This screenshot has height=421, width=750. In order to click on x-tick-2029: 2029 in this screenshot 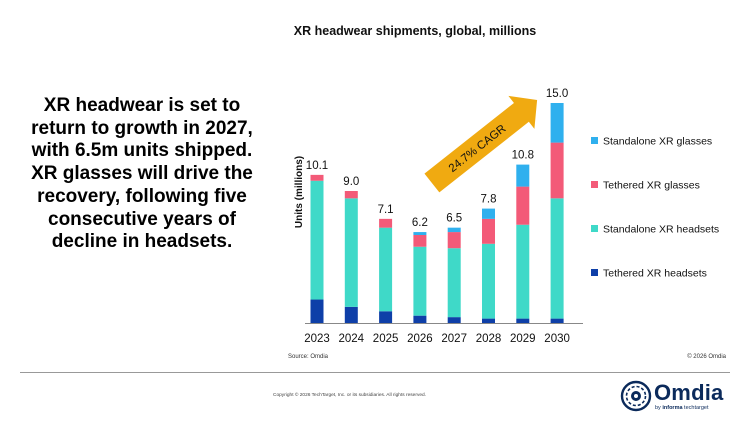, I will do `click(523, 339)`.